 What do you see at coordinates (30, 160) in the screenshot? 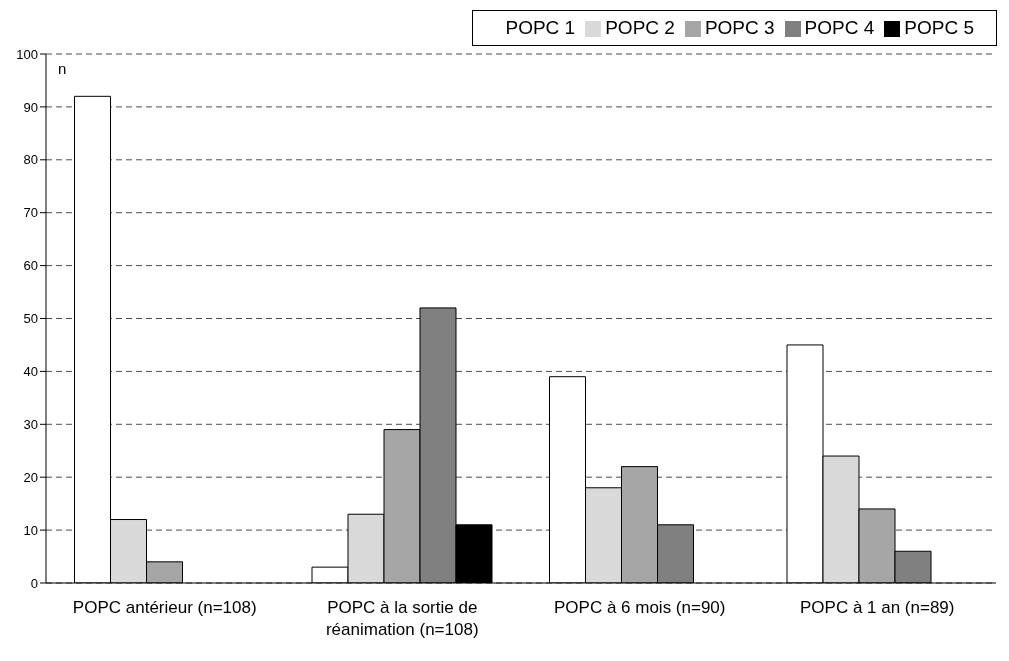
I see `y-tick-label: 80` at bounding box center [30, 160].